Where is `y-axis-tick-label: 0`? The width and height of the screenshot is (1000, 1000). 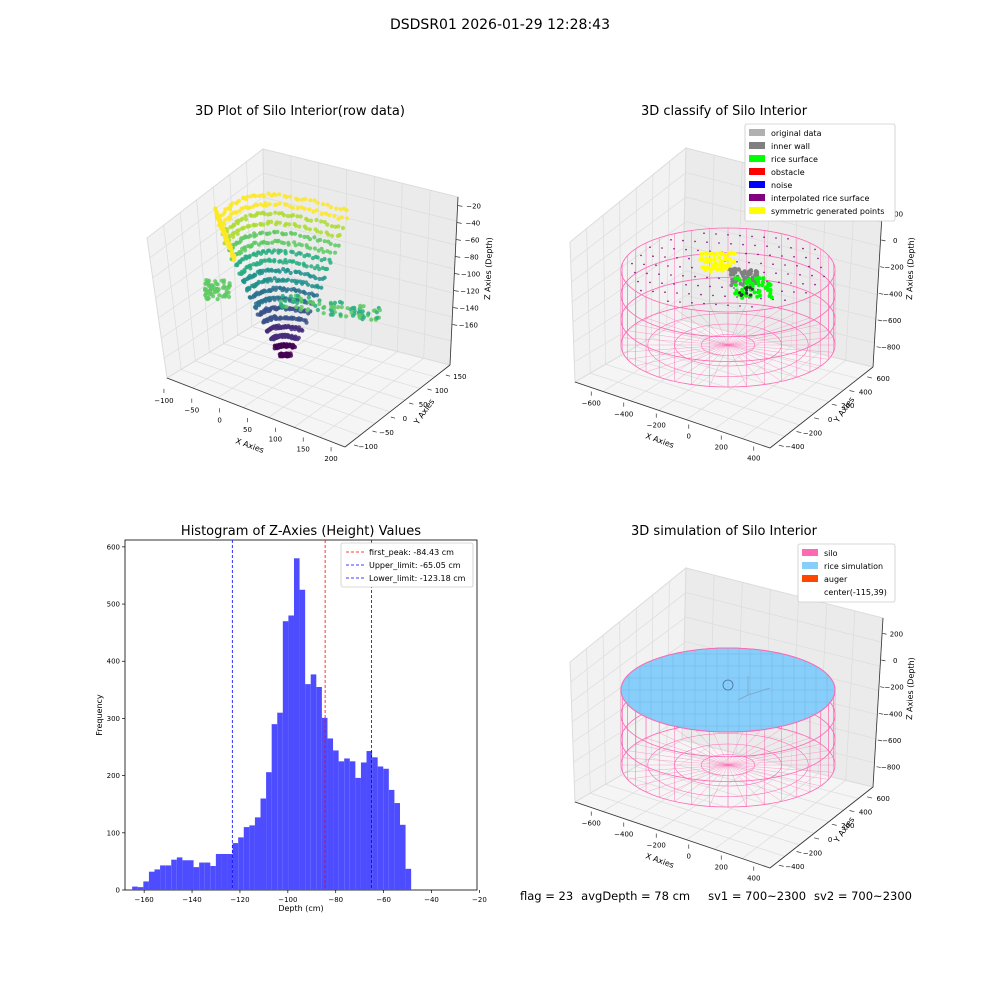 y-axis-tick-label: 0 is located at coordinates (830, 840).